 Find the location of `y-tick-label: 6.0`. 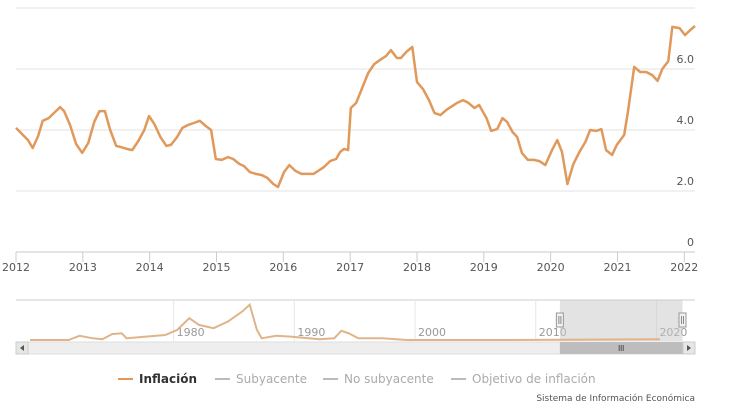

y-tick-label: 6.0 is located at coordinates (686, 59).